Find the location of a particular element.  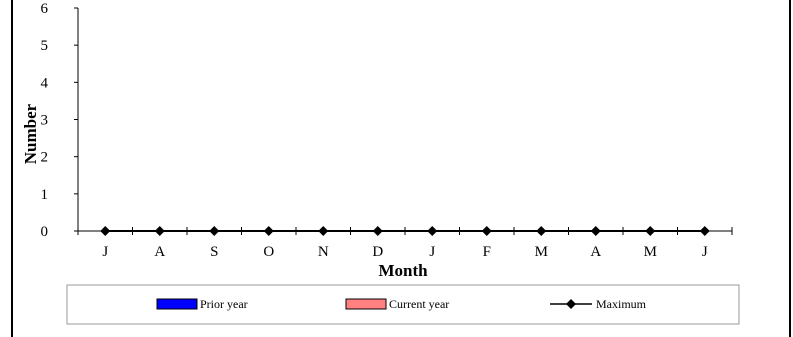

x-tick-label: O is located at coordinates (268, 252).